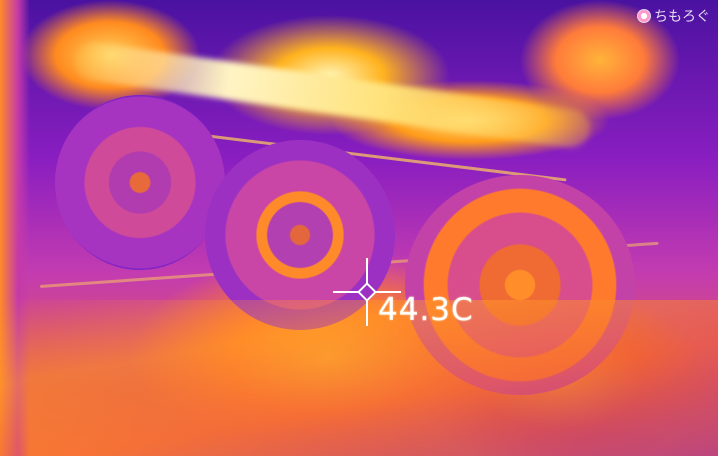  I want to click on gpu-fan-middle, so click(300, 235).